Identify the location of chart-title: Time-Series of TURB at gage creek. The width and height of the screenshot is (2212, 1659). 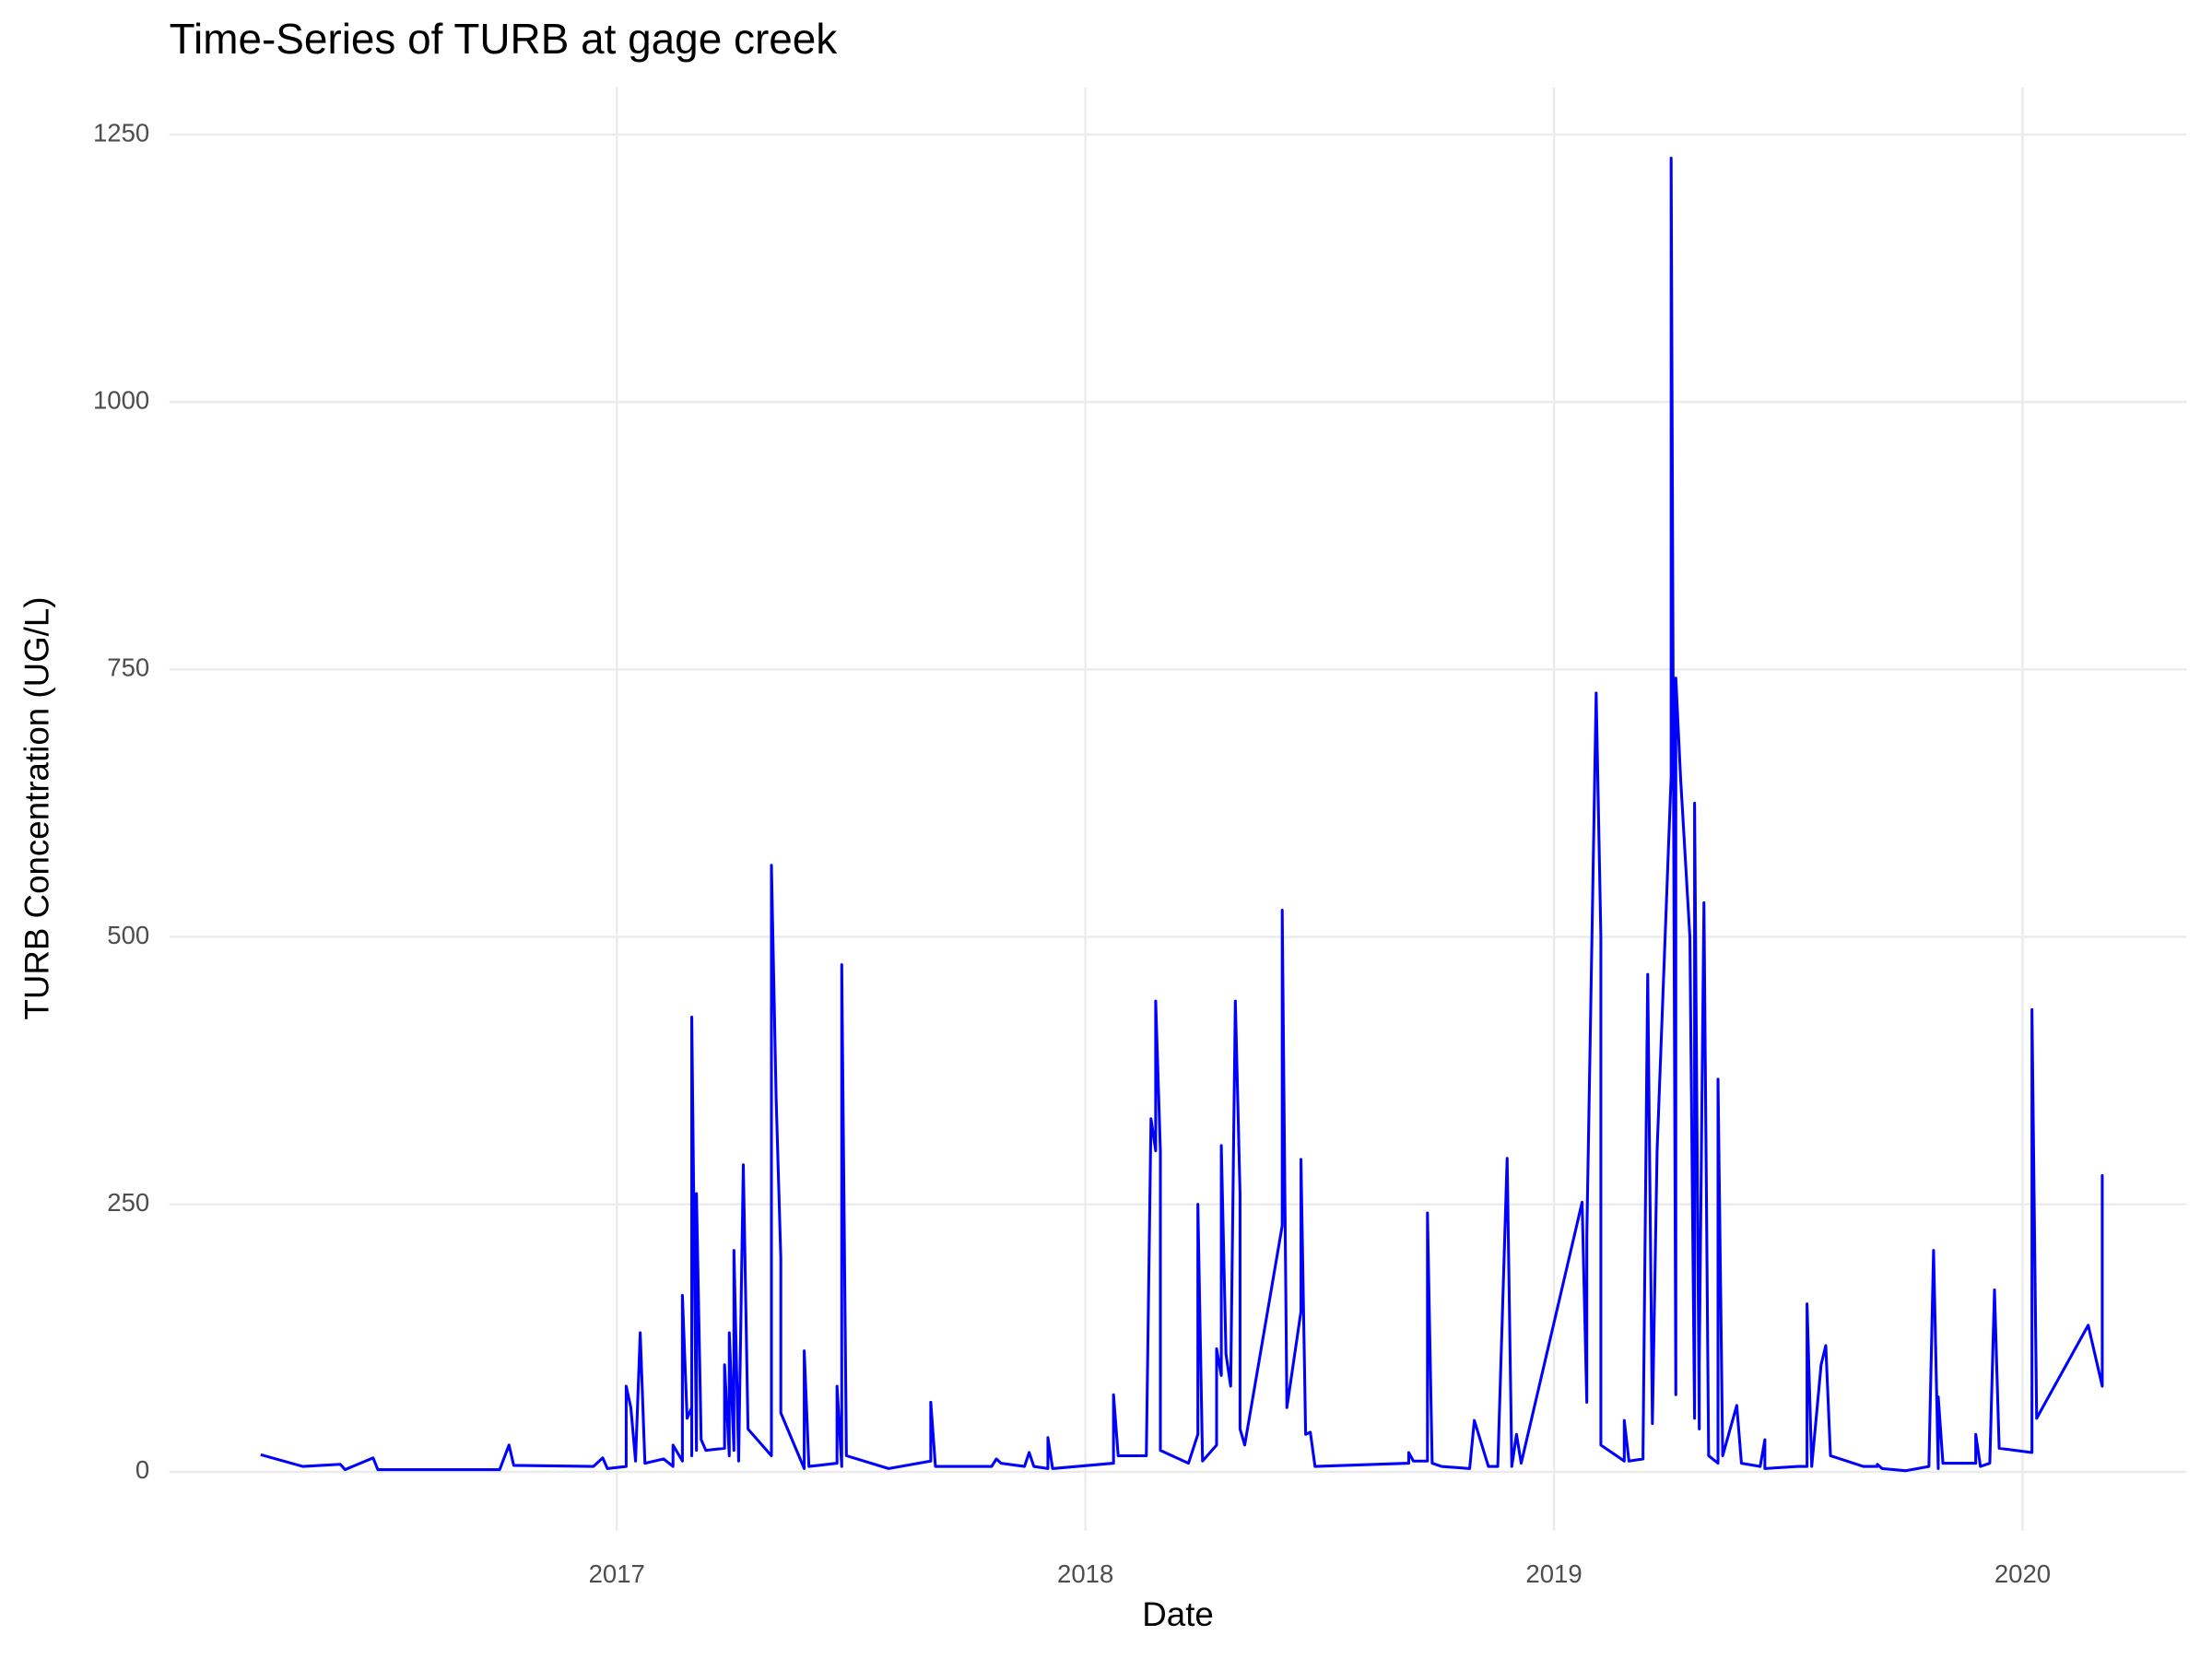
(504, 39).